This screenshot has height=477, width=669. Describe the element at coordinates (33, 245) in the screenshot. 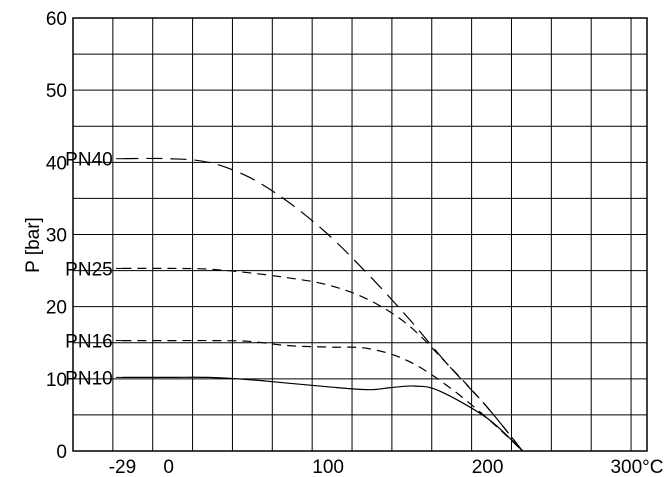

I see `y-axis-label: P [bar]` at that location.